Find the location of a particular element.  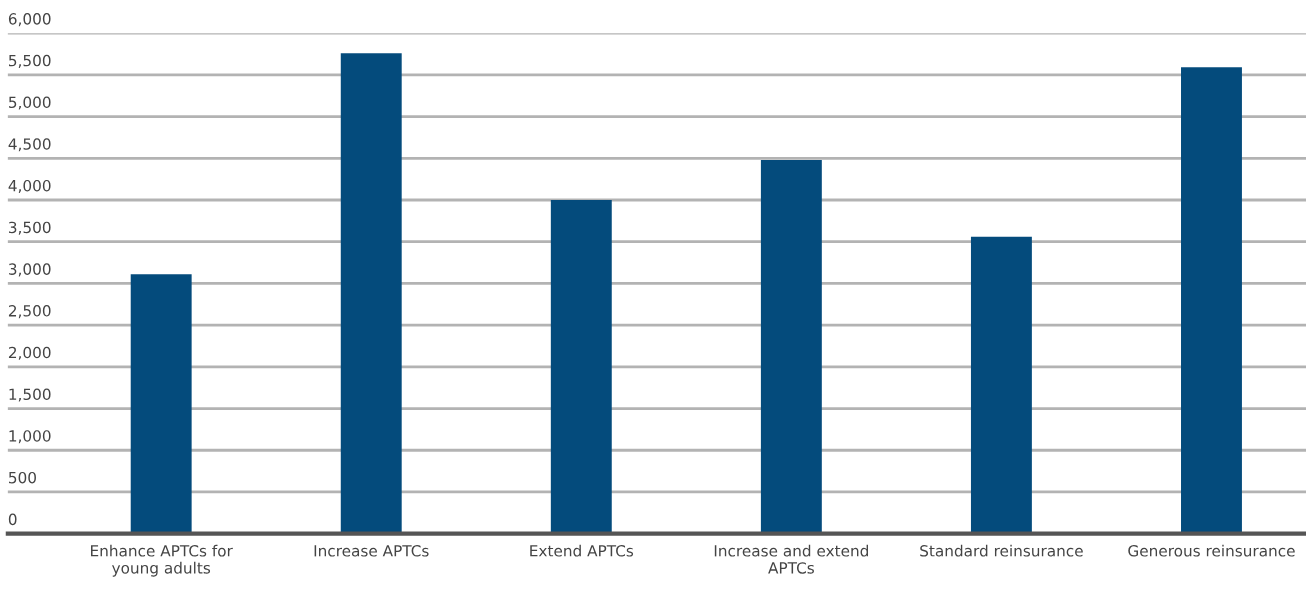

y-tick-label: 500 is located at coordinates (22, 477).